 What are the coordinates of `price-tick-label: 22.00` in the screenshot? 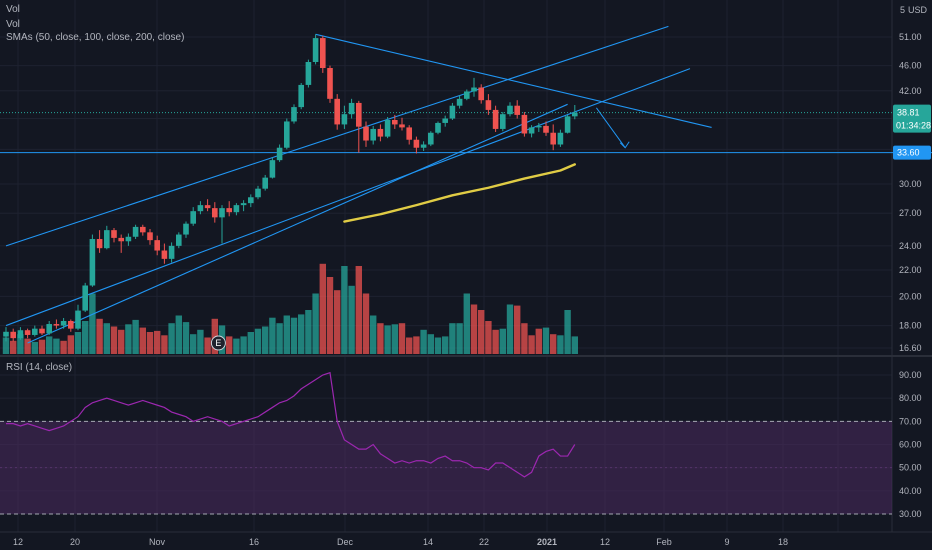 It's located at (910, 270).